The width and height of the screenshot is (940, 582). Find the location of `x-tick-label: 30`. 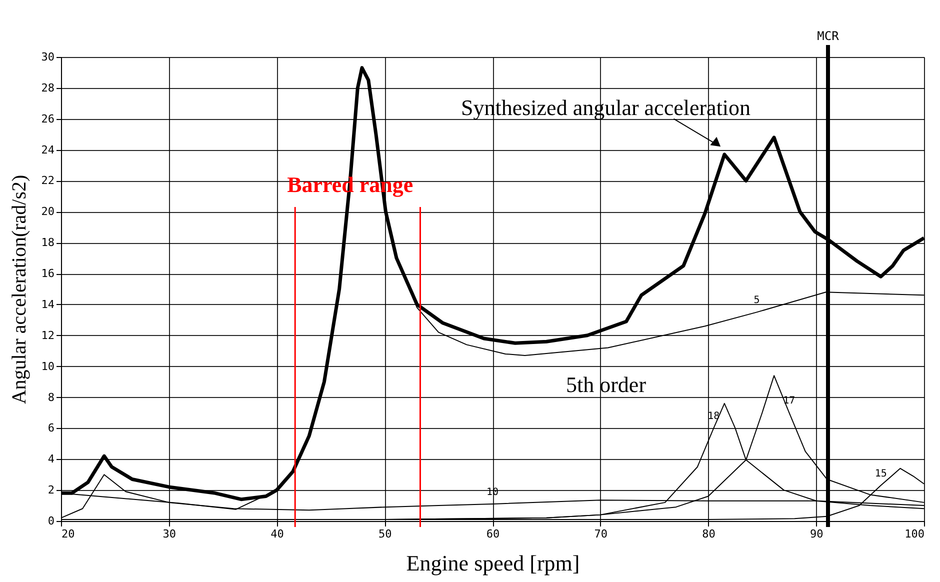

x-tick-label: 30 is located at coordinates (169, 534).